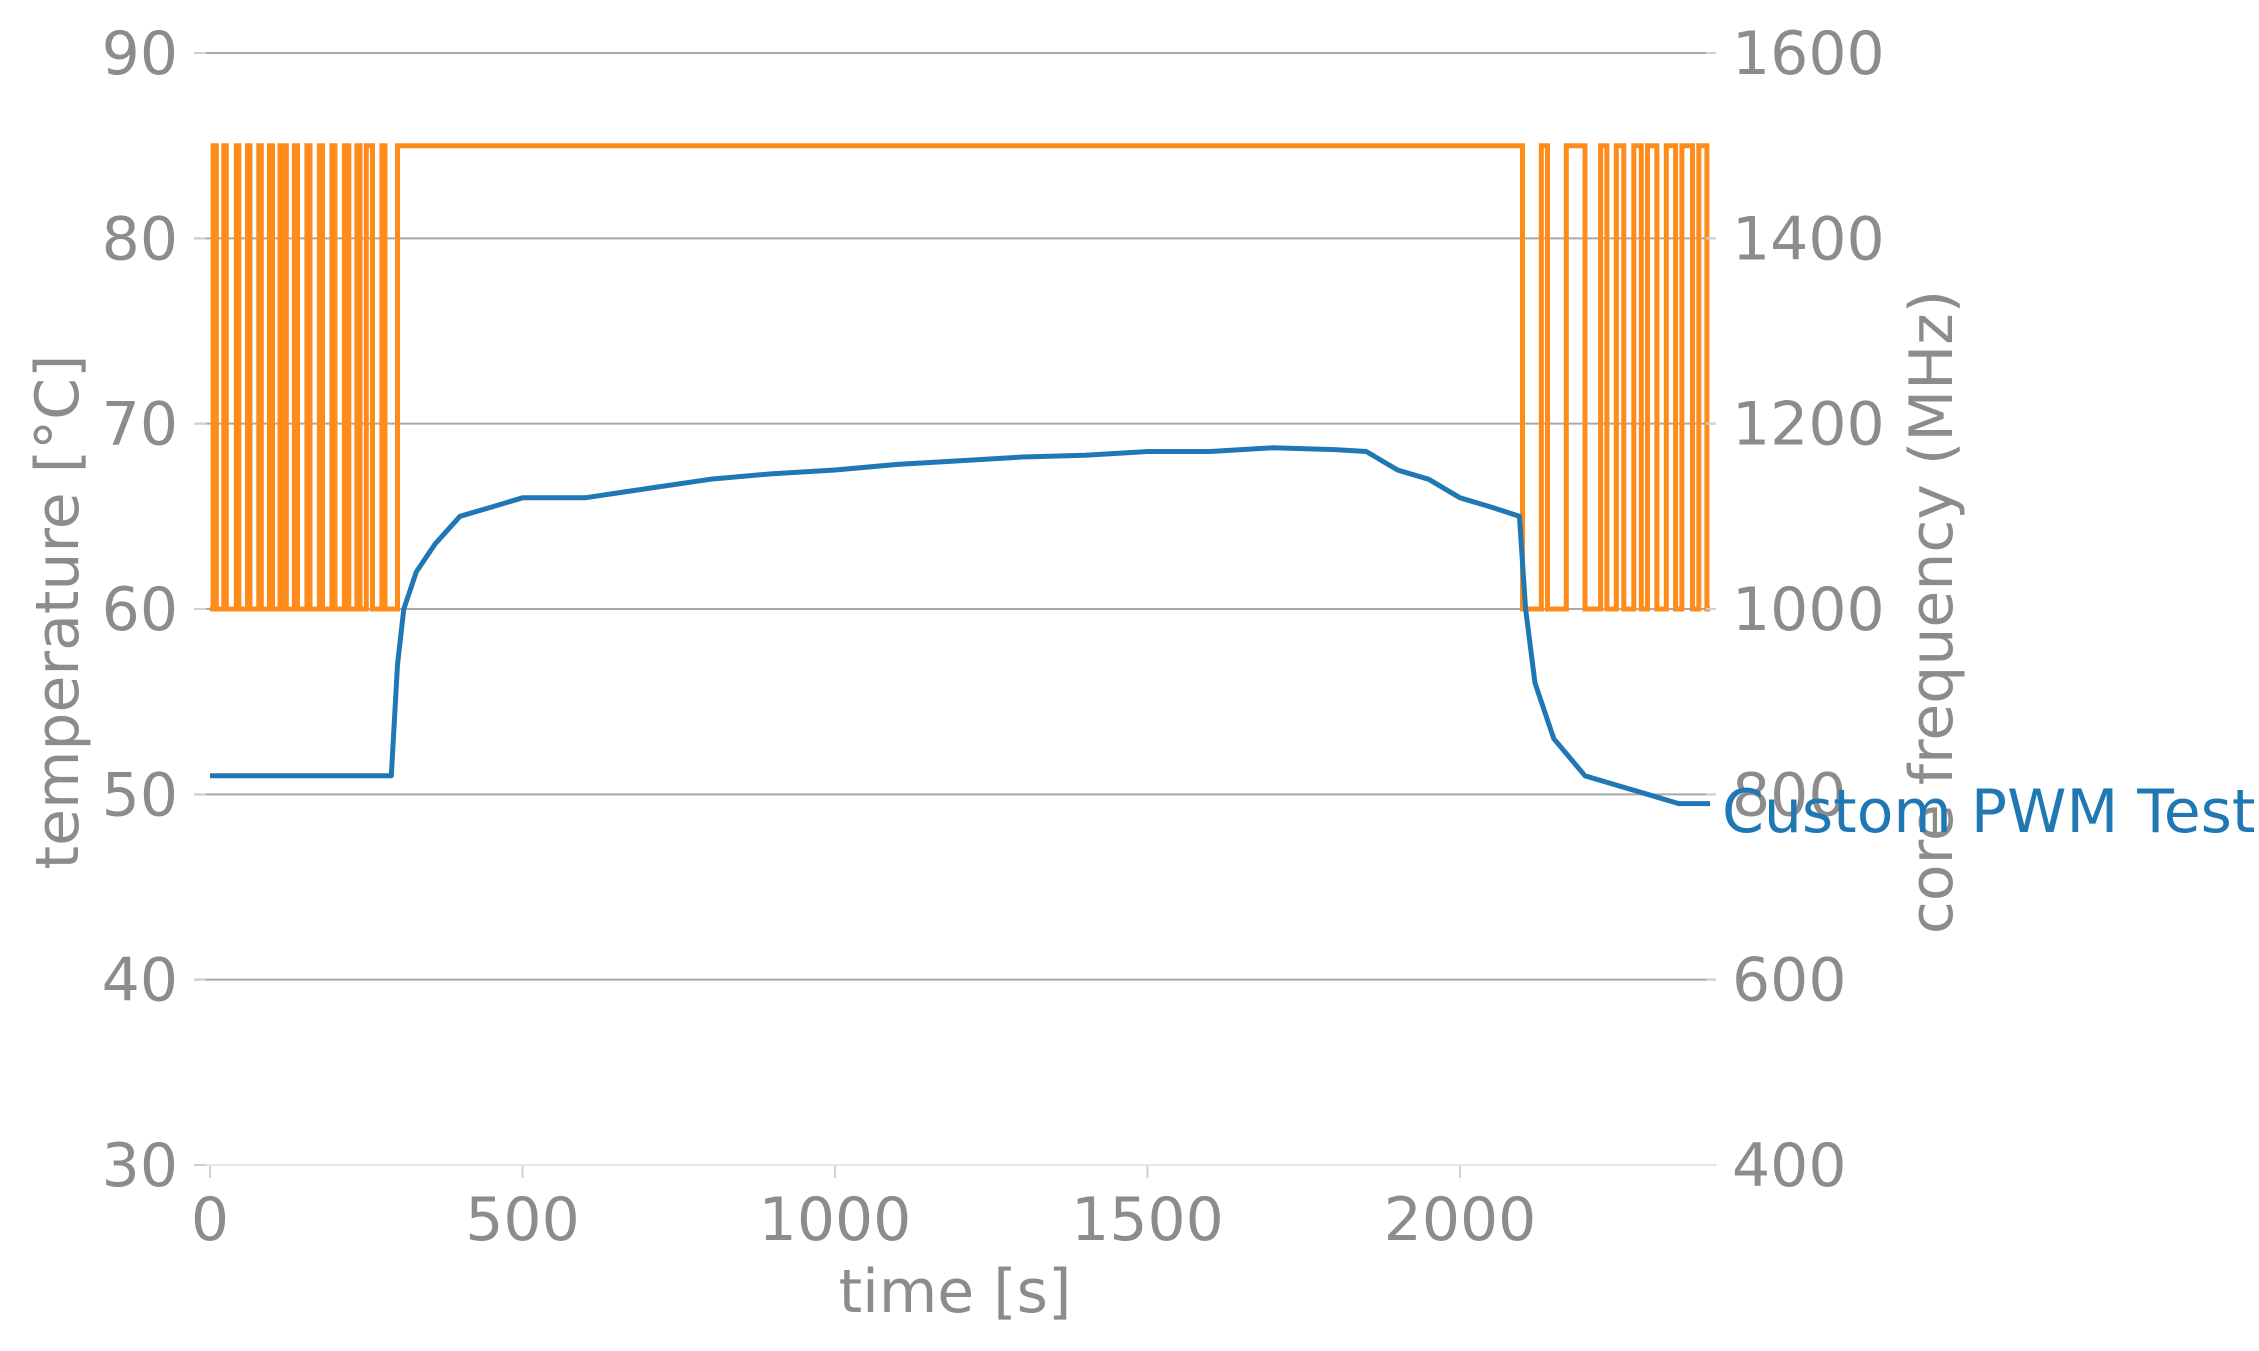 Image resolution: width=2259 pixels, height=1351 pixels. What do you see at coordinates (955, 1292) in the screenshot?
I see `x-axis-label: time [s]` at bounding box center [955, 1292].